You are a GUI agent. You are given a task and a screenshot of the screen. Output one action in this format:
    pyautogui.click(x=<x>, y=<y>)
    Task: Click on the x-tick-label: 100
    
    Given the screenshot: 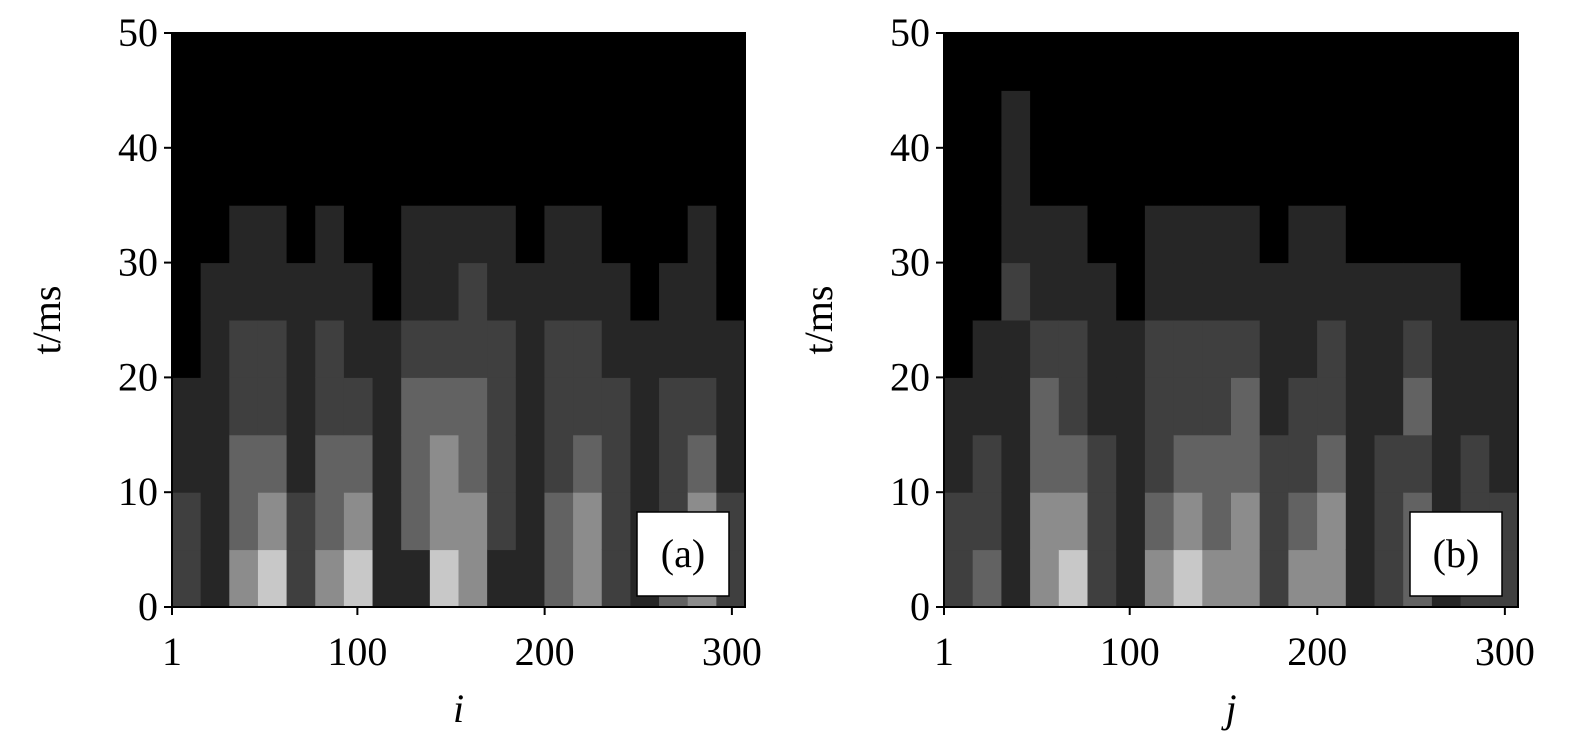 What is the action you would take?
    pyautogui.click(x=357, y=651)
    